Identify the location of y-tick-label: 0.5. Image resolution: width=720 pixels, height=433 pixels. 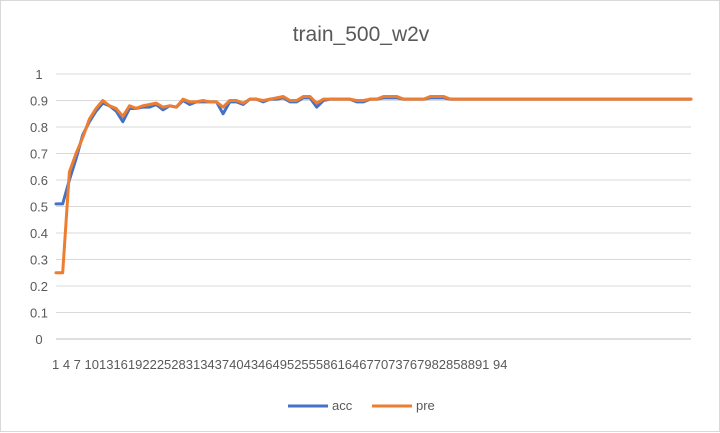
(39, 207).